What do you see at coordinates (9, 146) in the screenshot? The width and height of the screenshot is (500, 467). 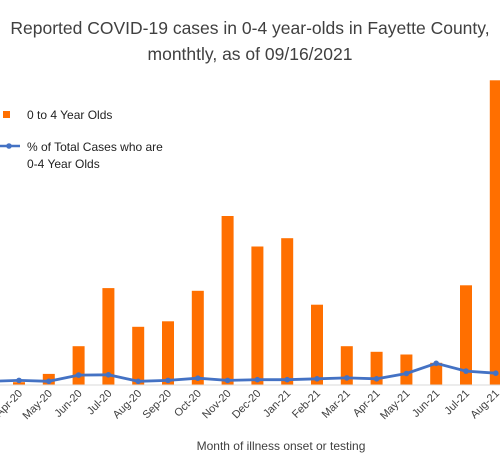 I see `legend-line-marker` at bounding box center [9, 146].